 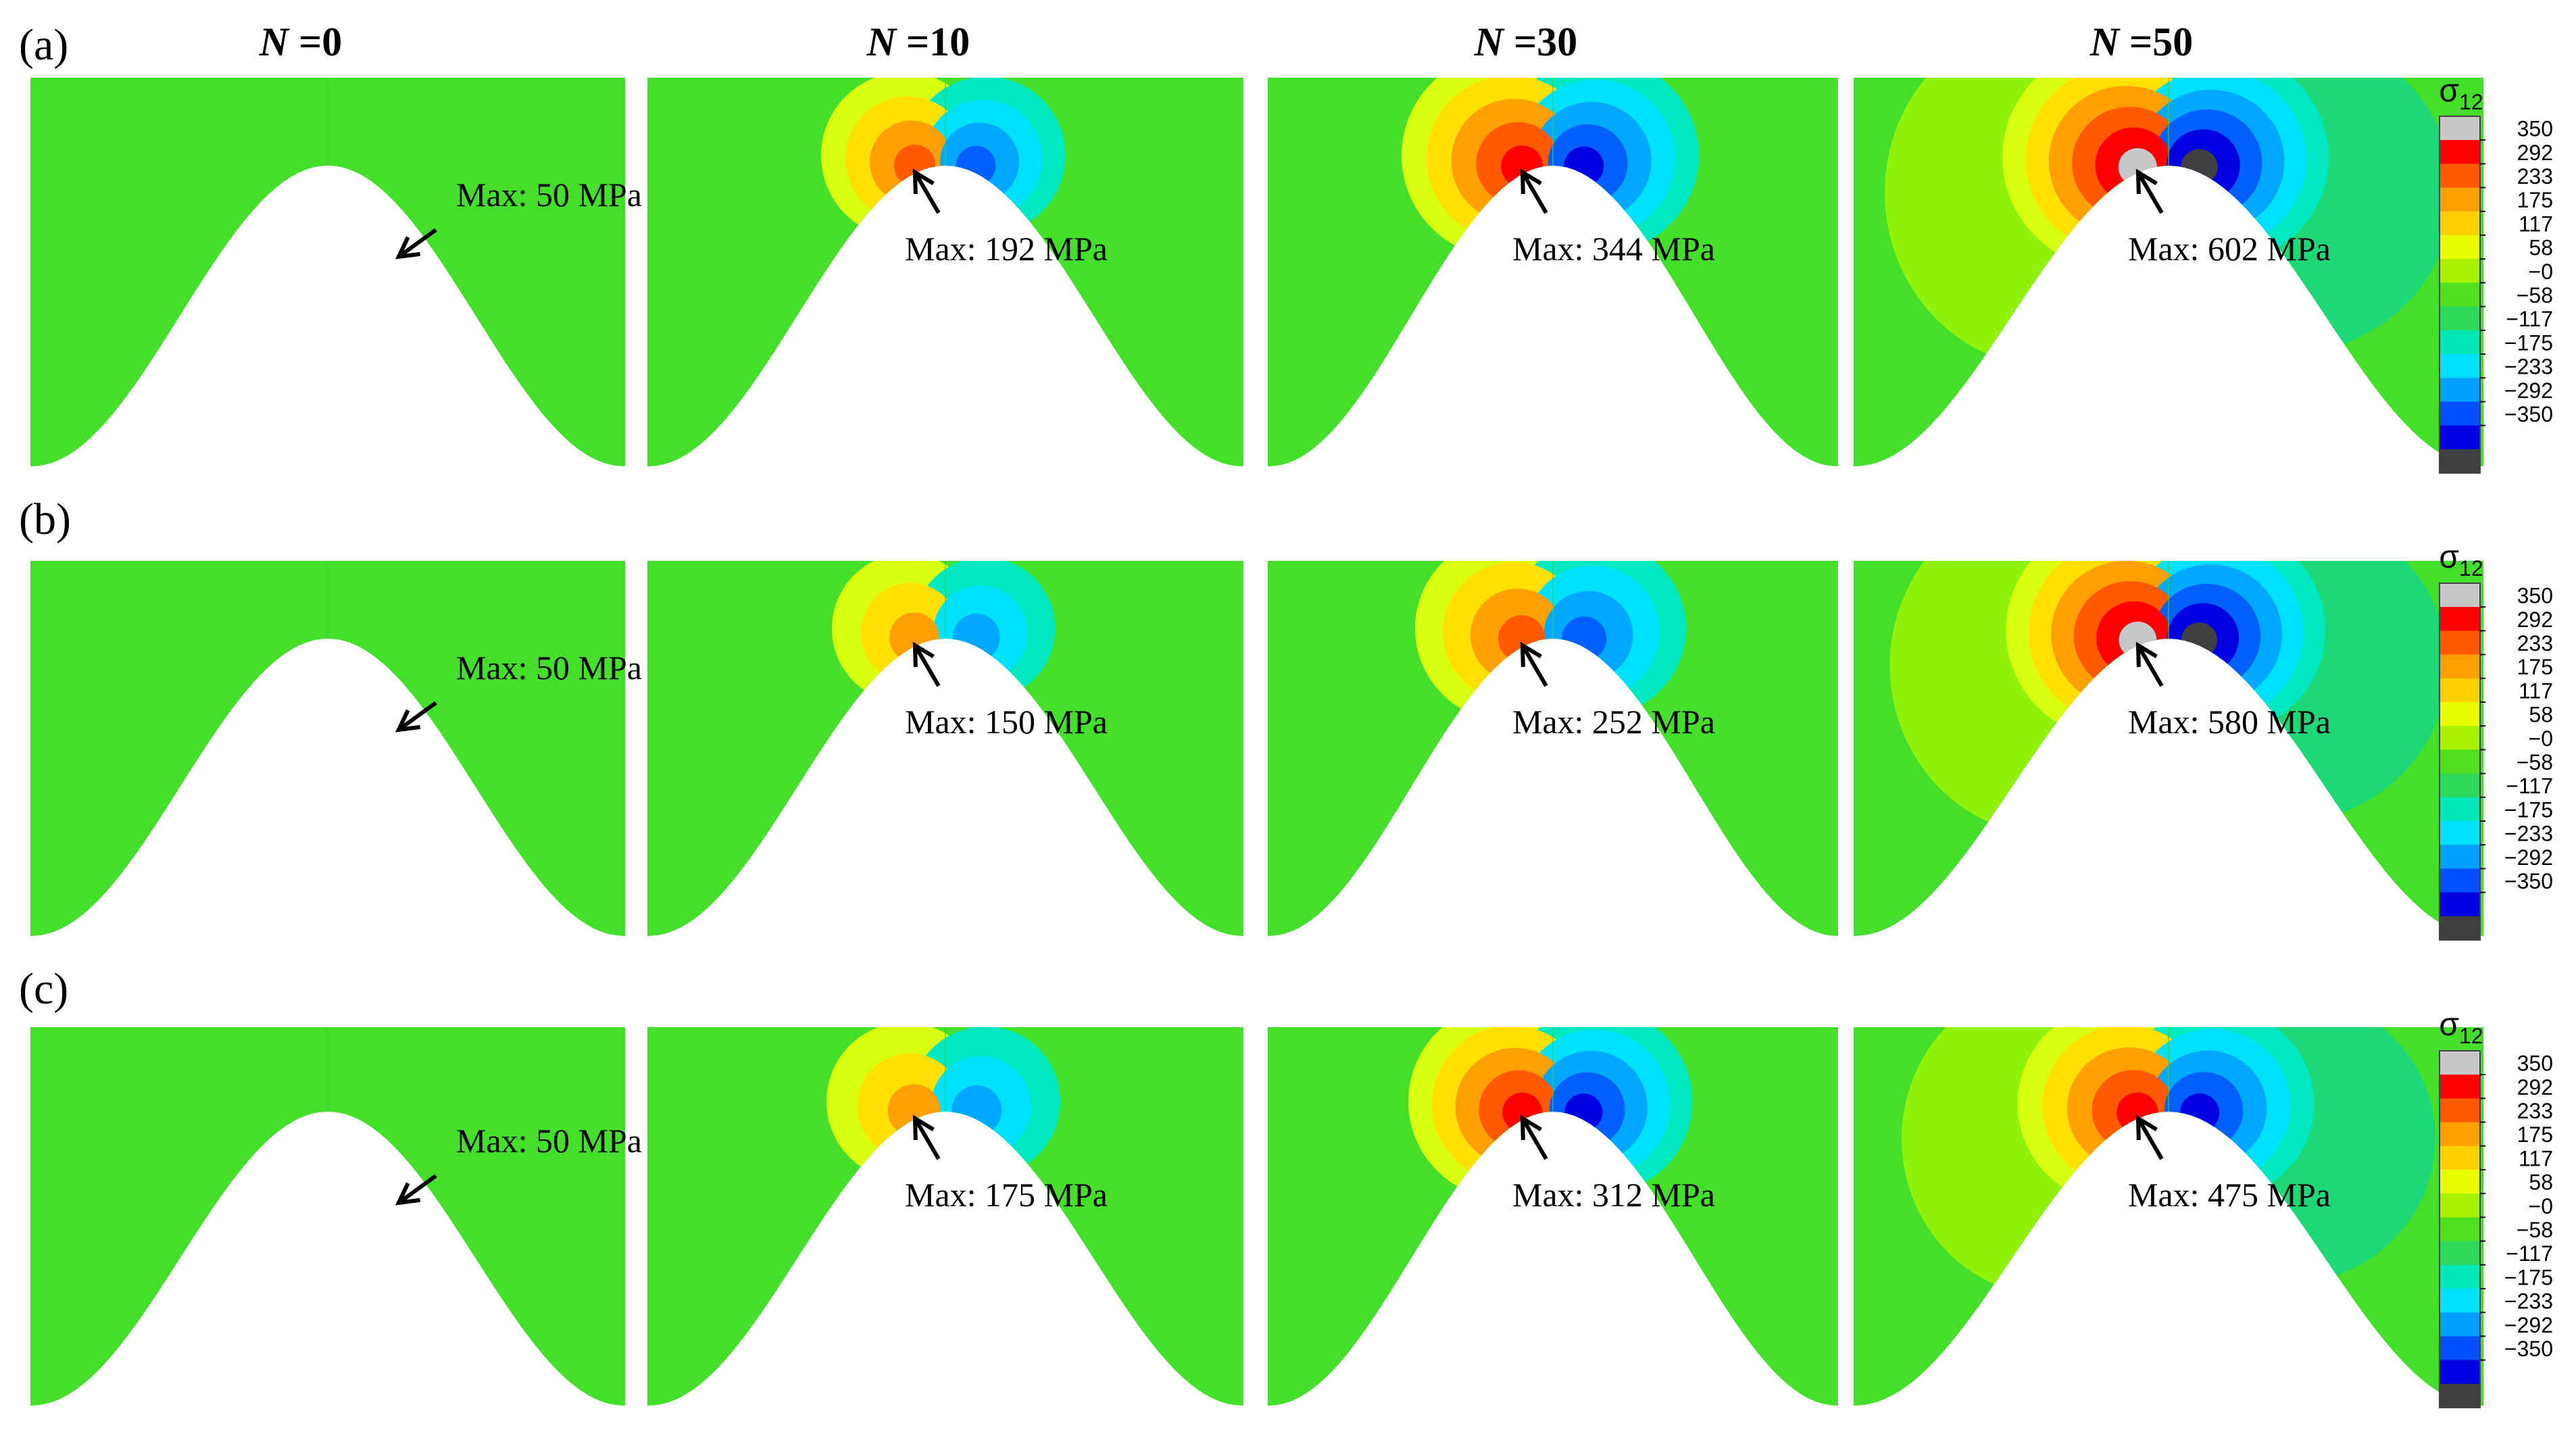 I want to click on max-stress-label: Max: 580 MPa, so click(x=2229, y=722).